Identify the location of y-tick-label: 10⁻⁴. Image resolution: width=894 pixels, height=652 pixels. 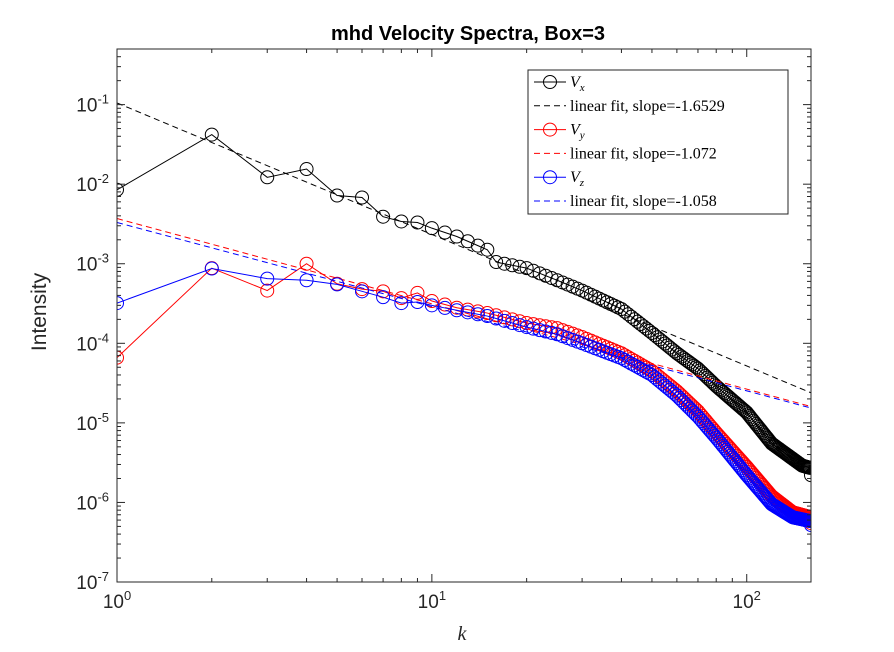
(92, 342).